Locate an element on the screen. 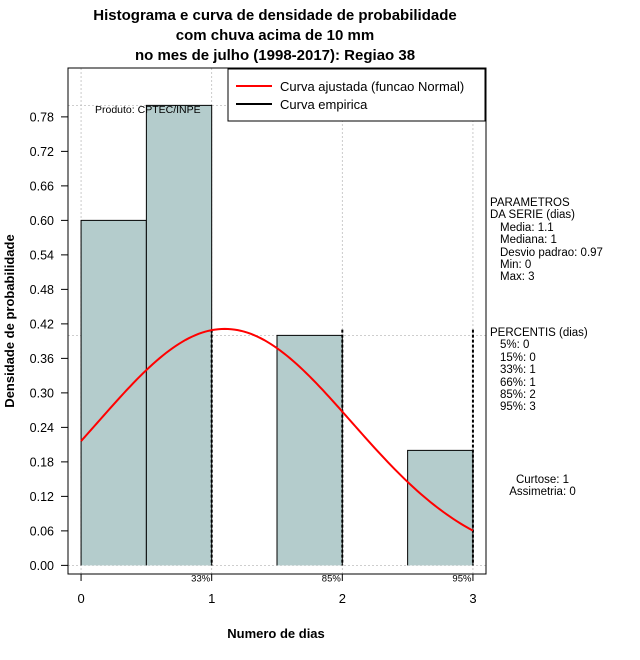  credit-text: Produto: CPTEC/INPE is located at coordinates (148, 110).